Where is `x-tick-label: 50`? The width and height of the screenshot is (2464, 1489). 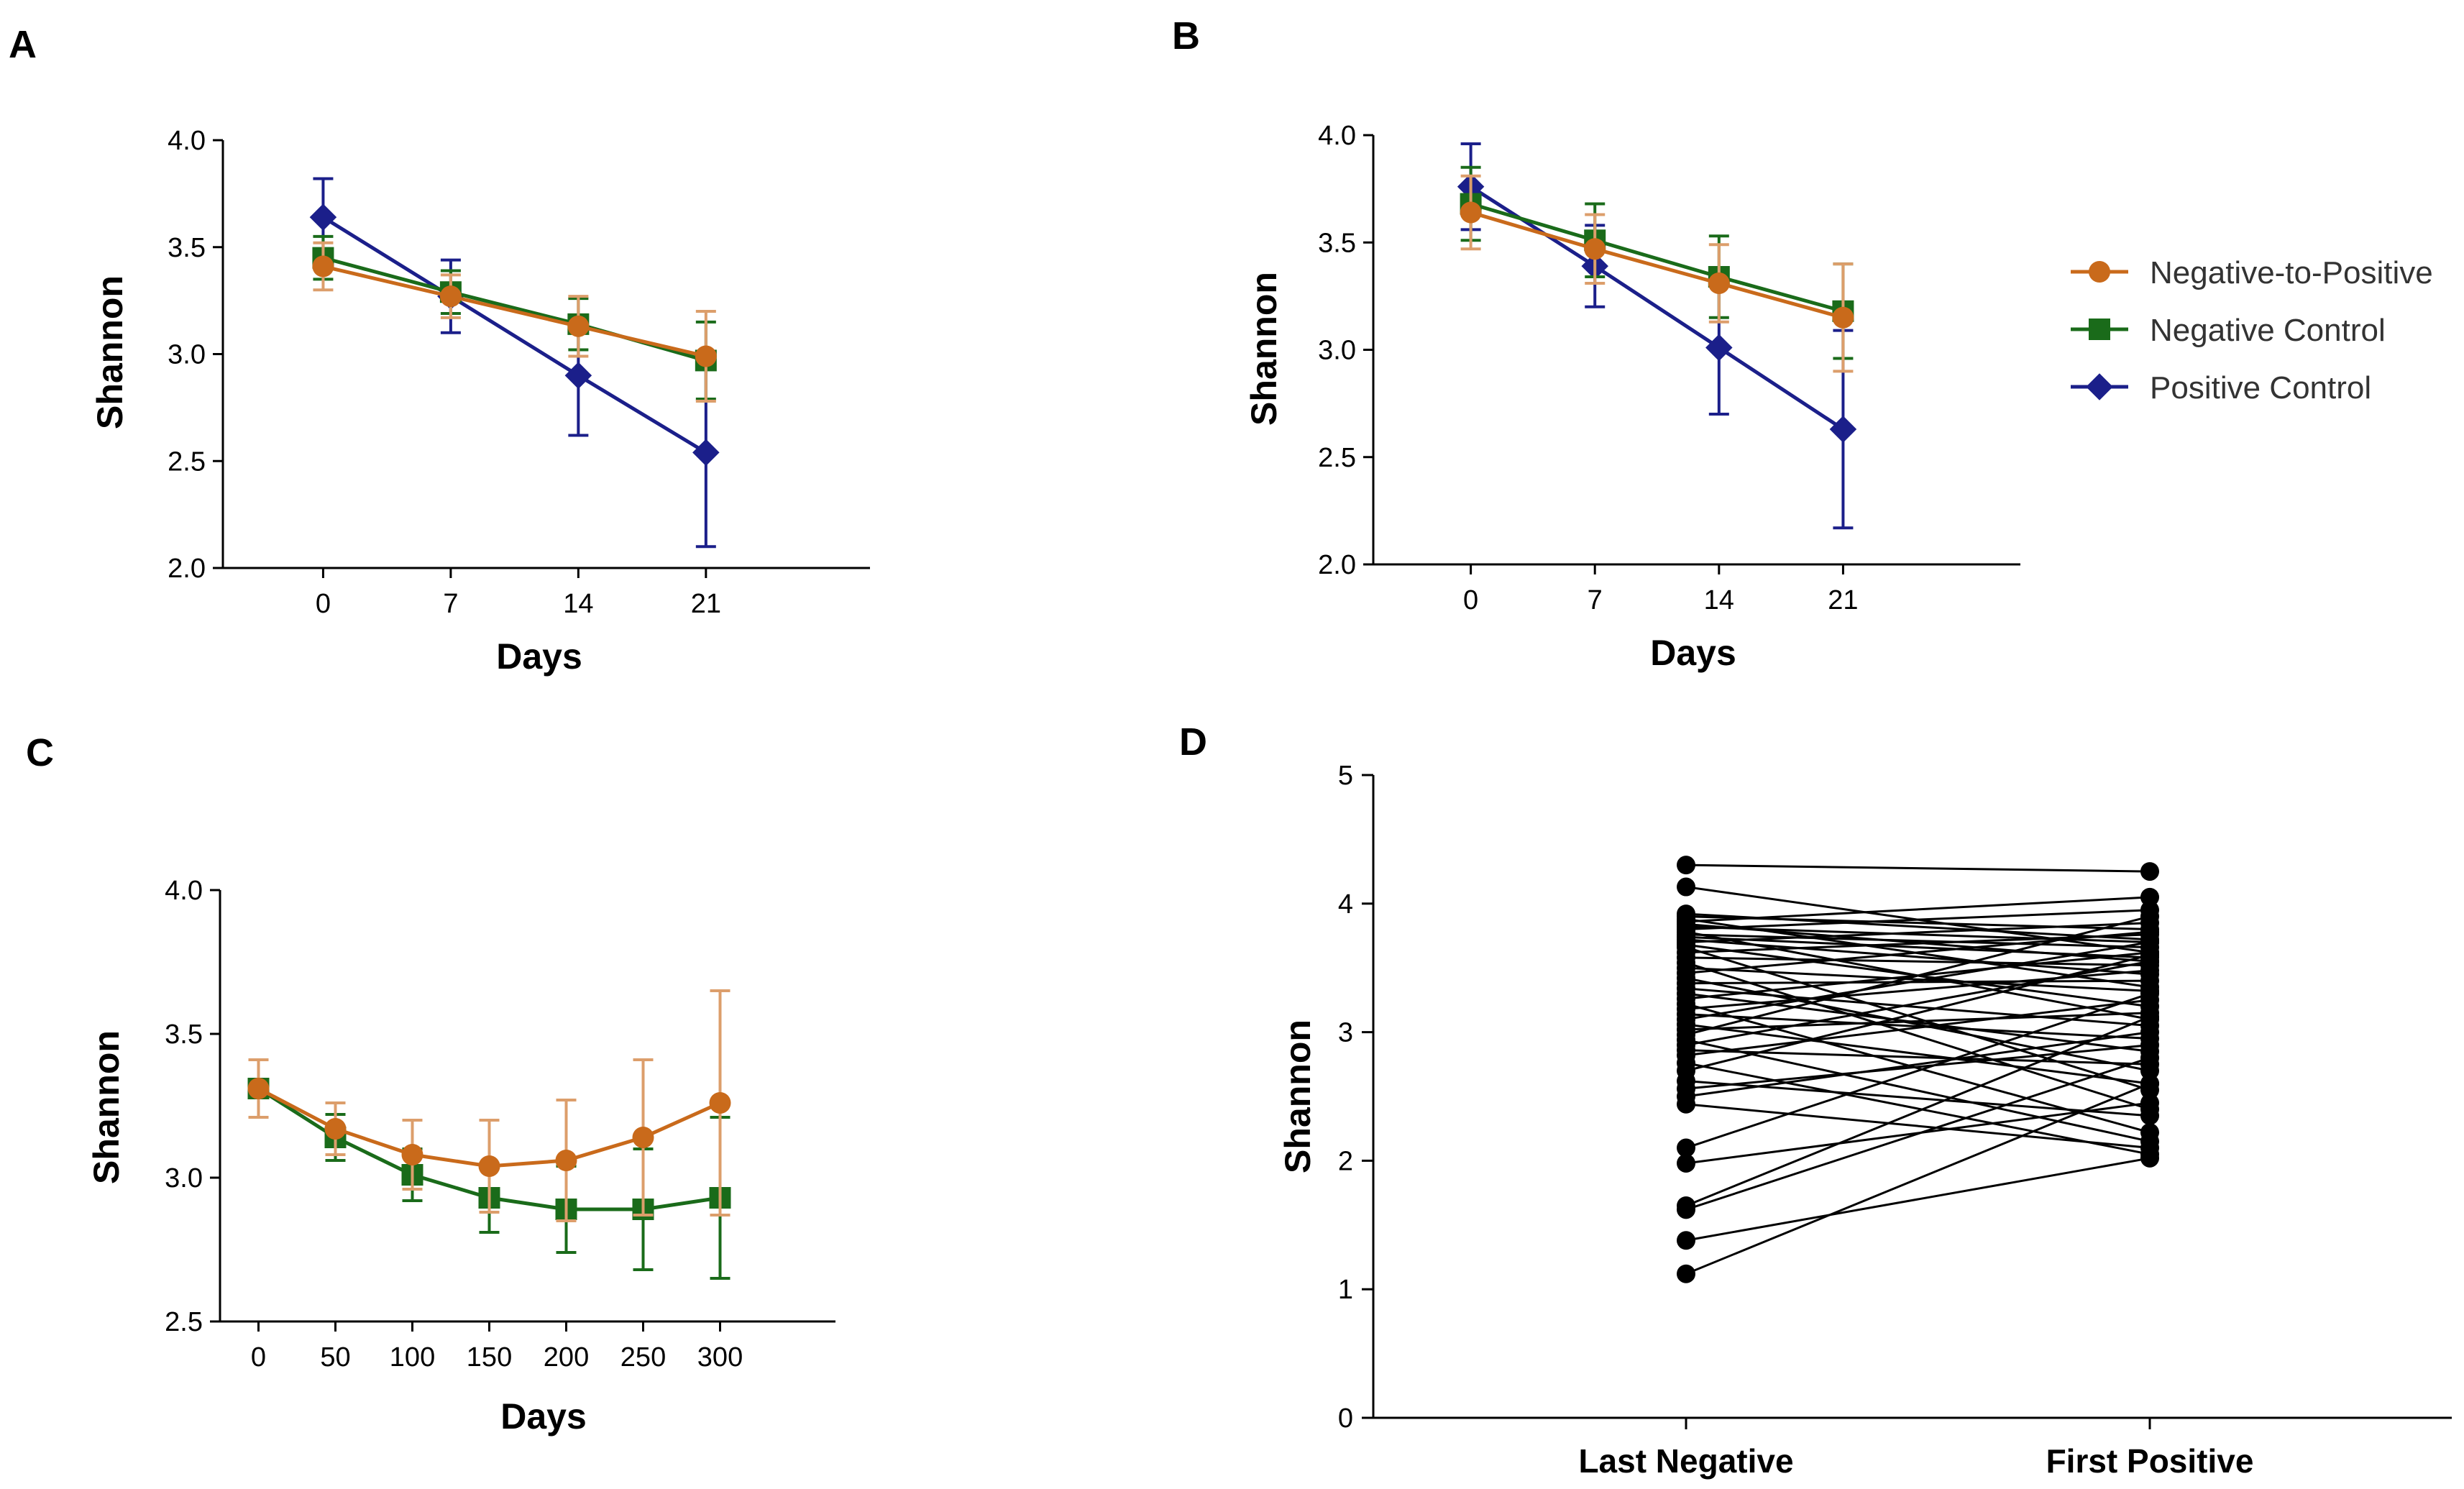 x-tick-label: 50 is located at coordinates (335, 1357).